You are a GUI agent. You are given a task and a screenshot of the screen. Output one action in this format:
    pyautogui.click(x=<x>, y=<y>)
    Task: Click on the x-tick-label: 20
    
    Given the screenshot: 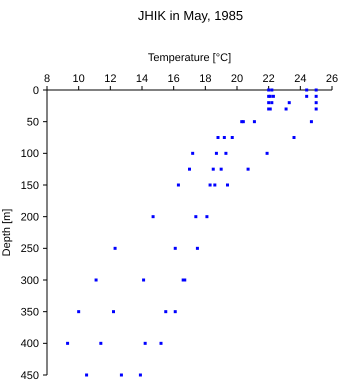 What is the action you would take?
    pyautogui.click(x=237, y=79)
    